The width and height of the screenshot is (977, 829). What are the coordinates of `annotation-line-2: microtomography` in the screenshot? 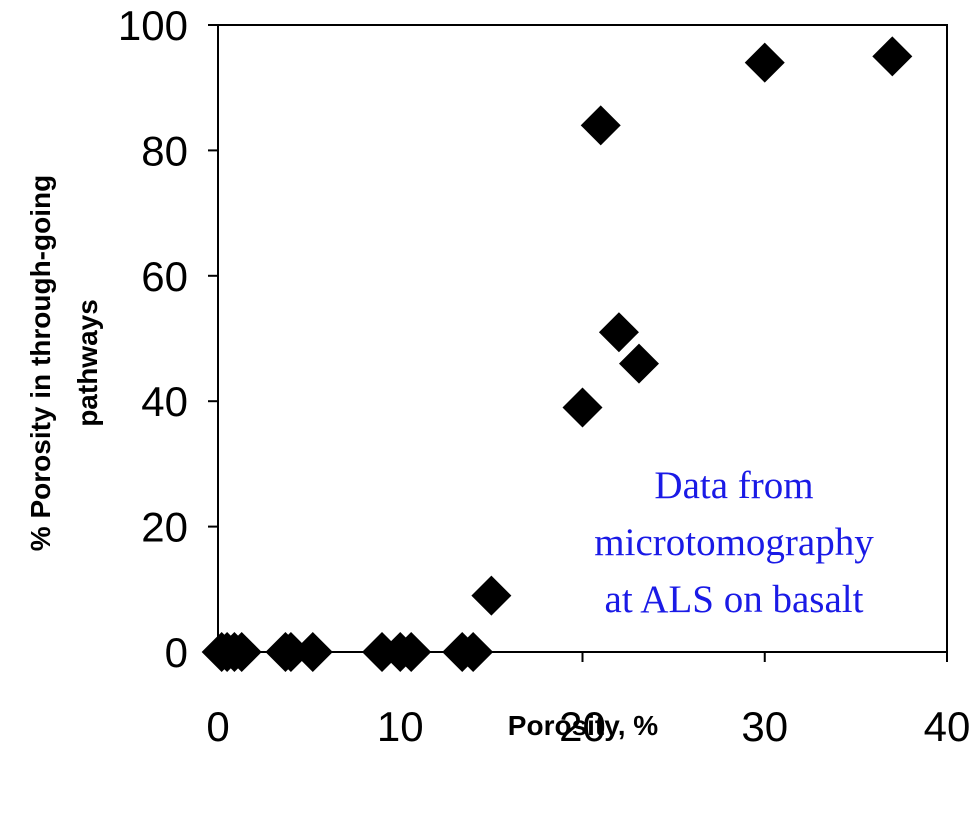 It's located at (734, 542).